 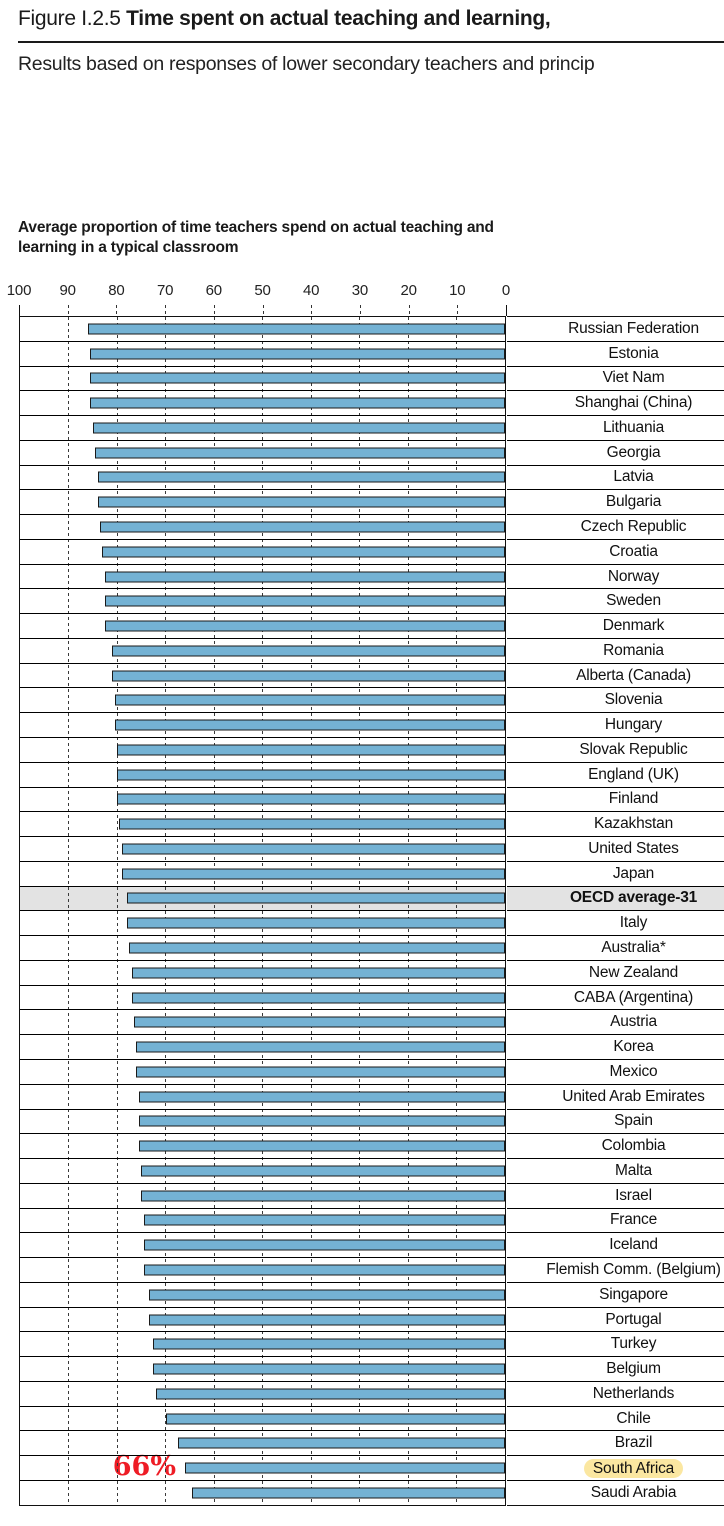 I want to click on axis-tick-label: 100, so click(x=19, y=290).